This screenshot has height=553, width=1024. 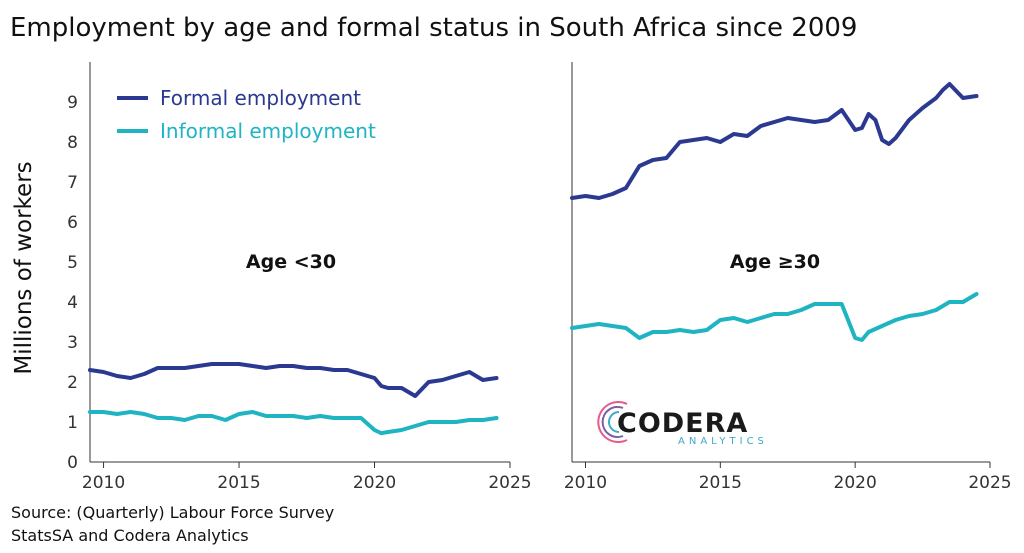 What do you see at coordinates (72, 383) in the screenshot?
I see `y-tick-label: 2` at bounding box center [72, 383].